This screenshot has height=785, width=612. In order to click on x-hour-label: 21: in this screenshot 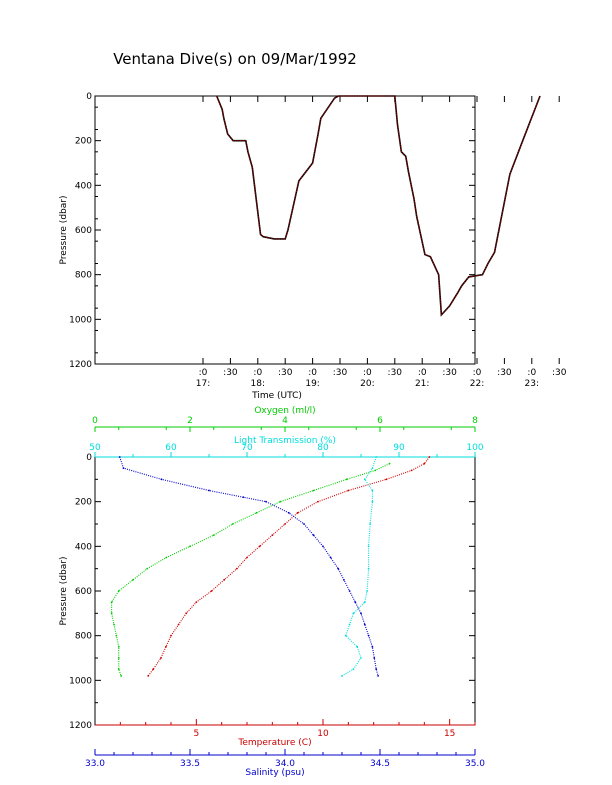, I will do `click(422, 384)`.